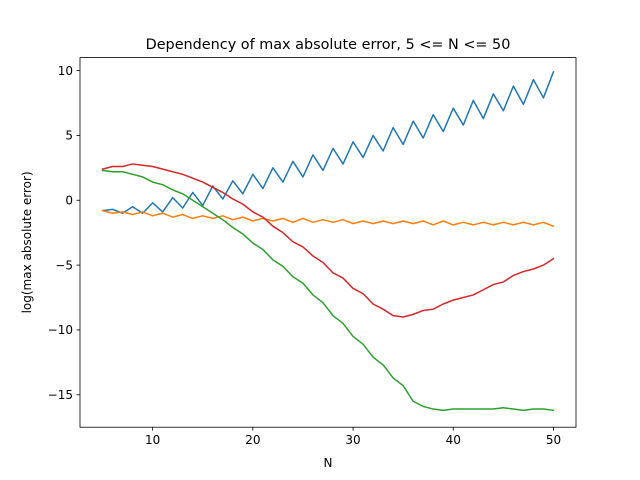  What do you see at coordinates (69, 136) in the screenshot?
I see `y-tick-label: 5` at bounding box center [69, 136].